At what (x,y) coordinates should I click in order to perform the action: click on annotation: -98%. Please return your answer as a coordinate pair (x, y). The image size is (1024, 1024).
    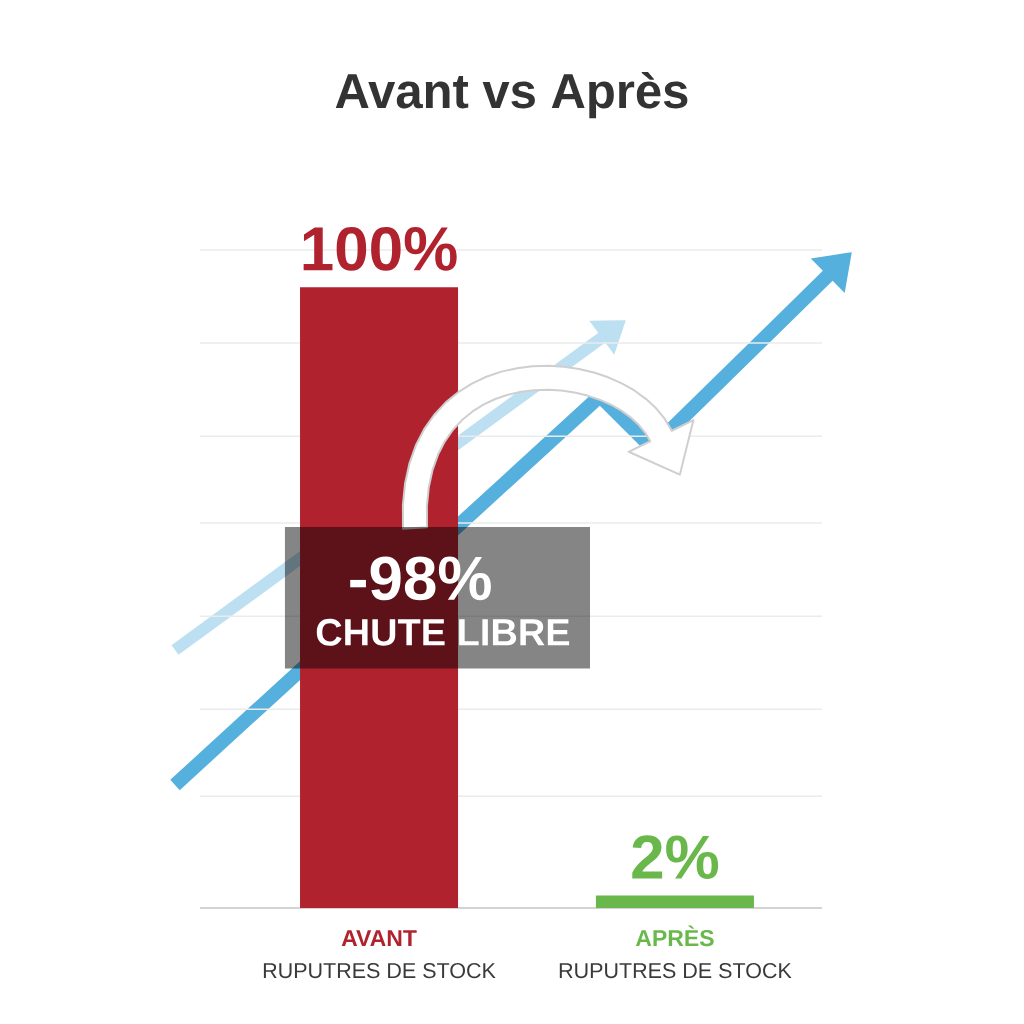
    Looking at the image, I should click on (420, 578).